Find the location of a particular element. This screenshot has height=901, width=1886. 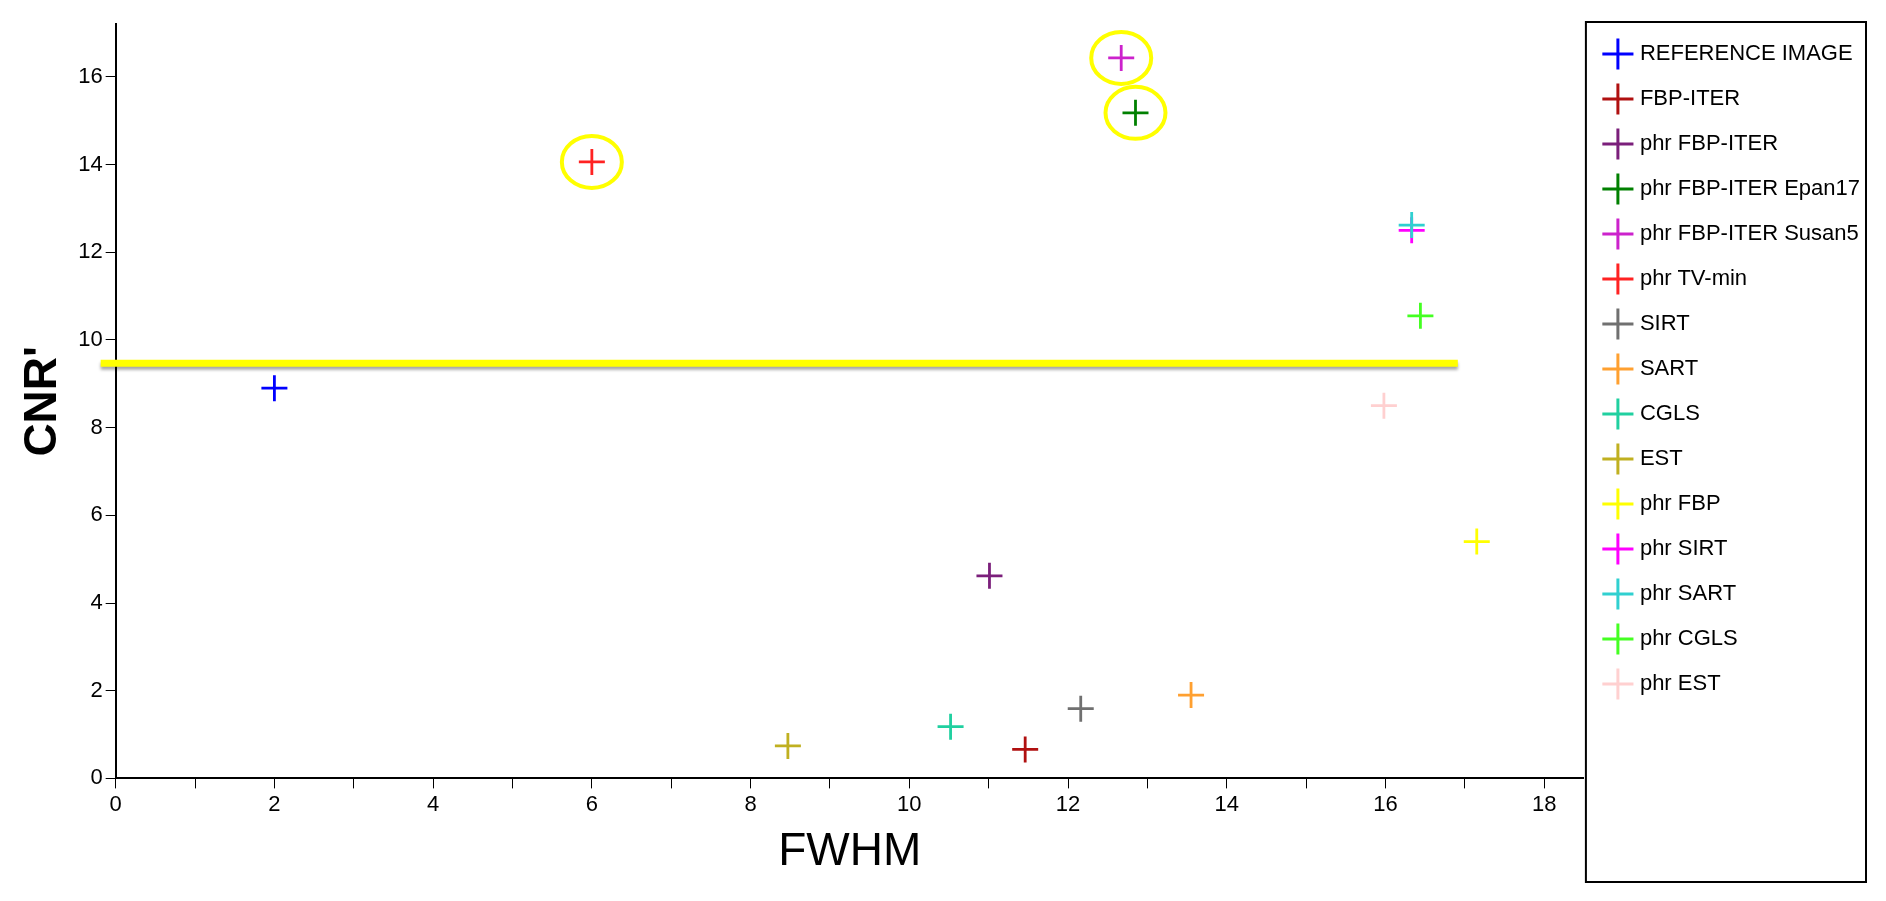

y-tick-label: 6 is located at coordinates (96, 514).